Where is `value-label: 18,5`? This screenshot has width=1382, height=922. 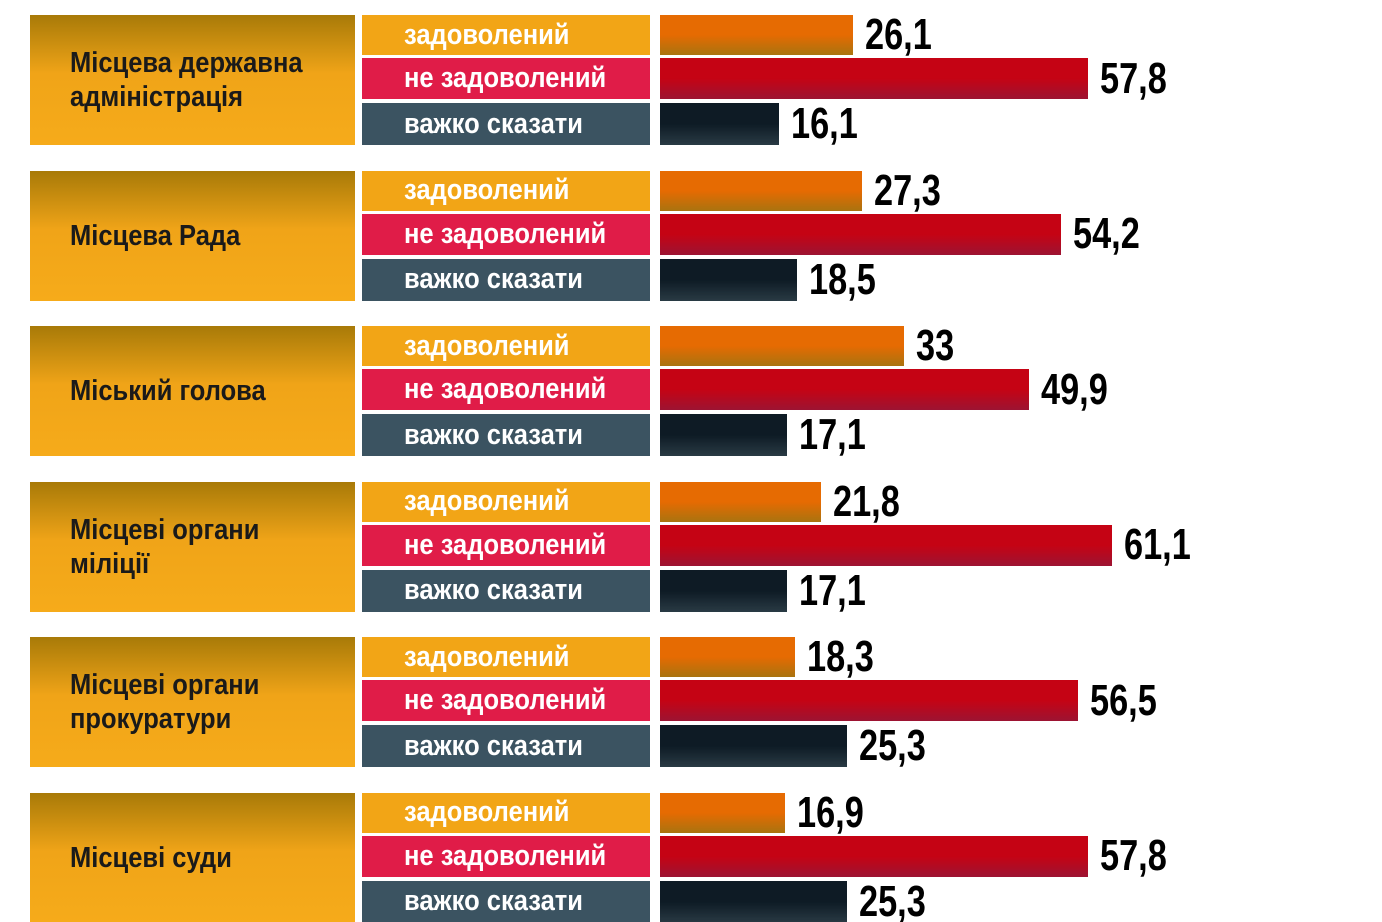
value-label: 18,5 is located at coordinates (842, 279).